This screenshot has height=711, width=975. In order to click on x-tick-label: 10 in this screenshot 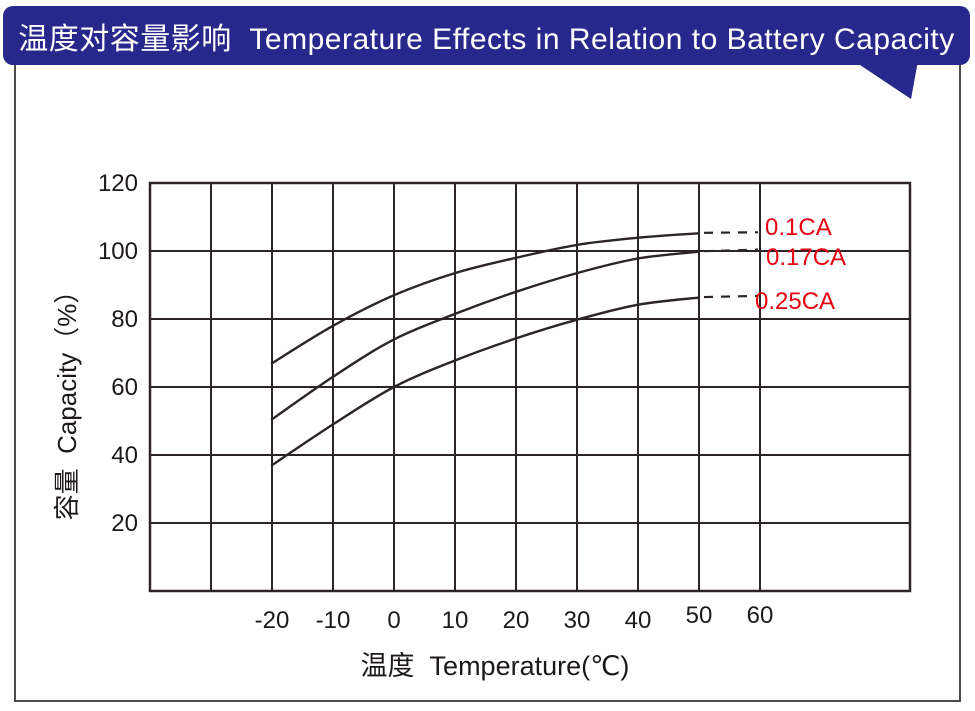, I will do `click(455, 620)`.